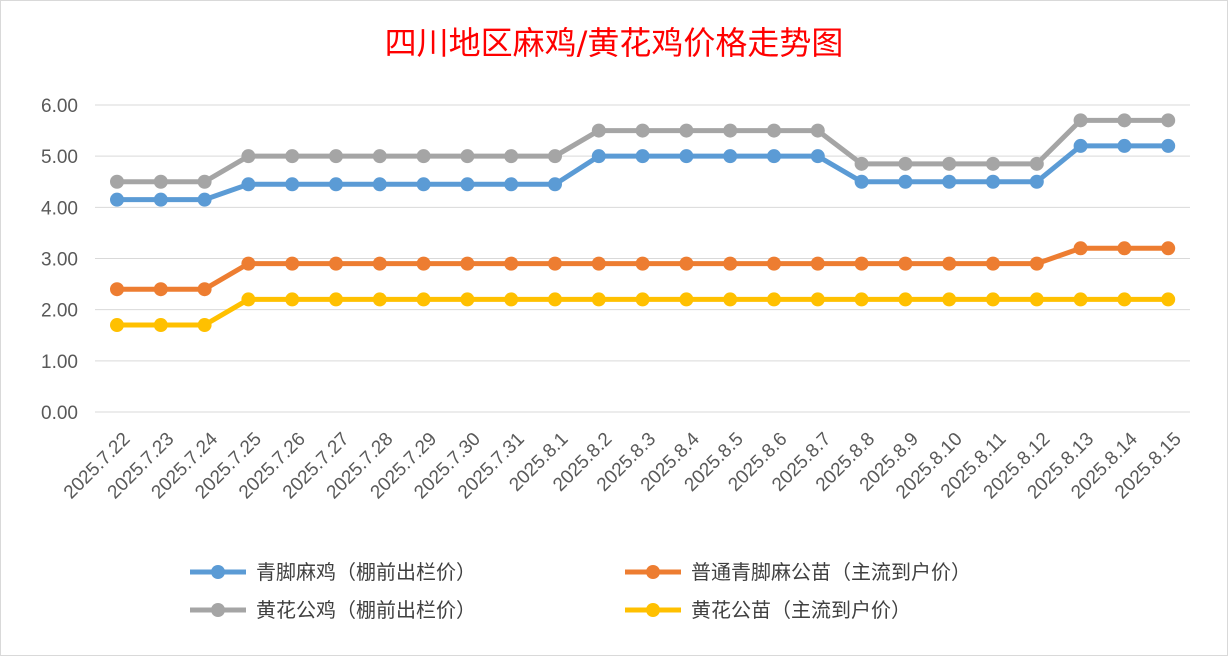 The width and height of the screenshot is (1228, 656). What do you see at coordinates (59, 260) in the screenshot?
I see `y-axis-ticks: 0.00 1.00 2.00 3.00 4.00 5.00 6.00` at bounding box center [59, 260].